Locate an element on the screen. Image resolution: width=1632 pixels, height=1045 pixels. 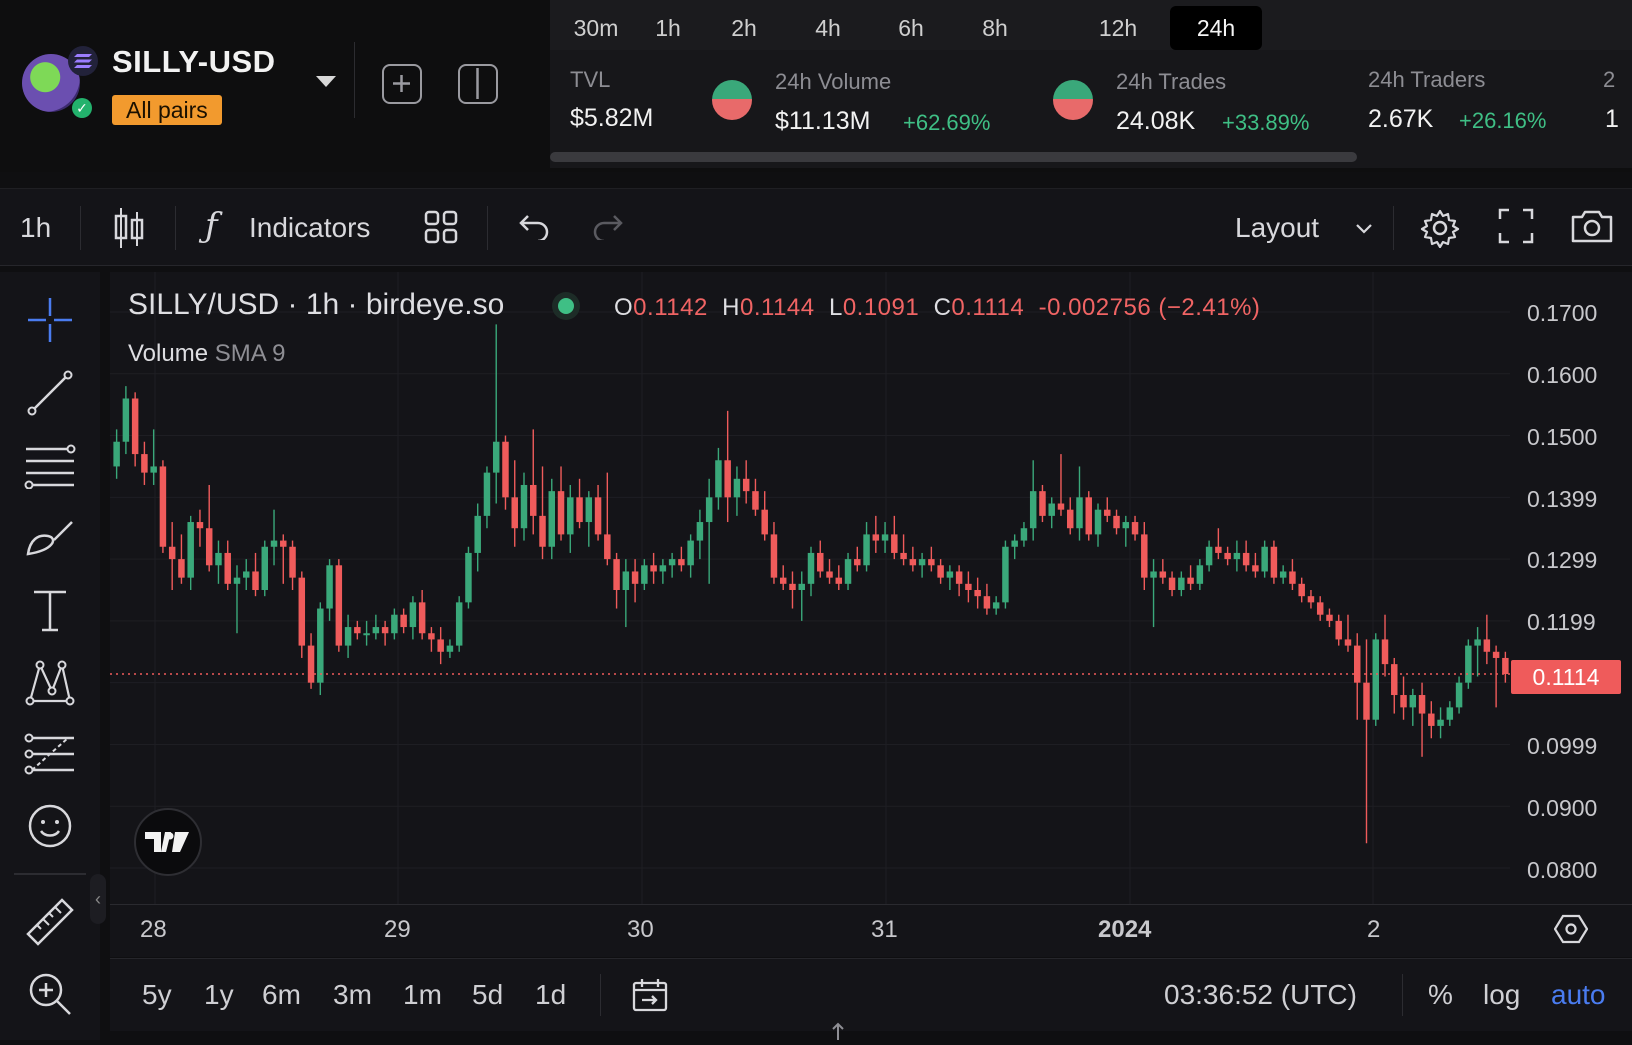
emoji-tool is located at coordinates (50, 826).